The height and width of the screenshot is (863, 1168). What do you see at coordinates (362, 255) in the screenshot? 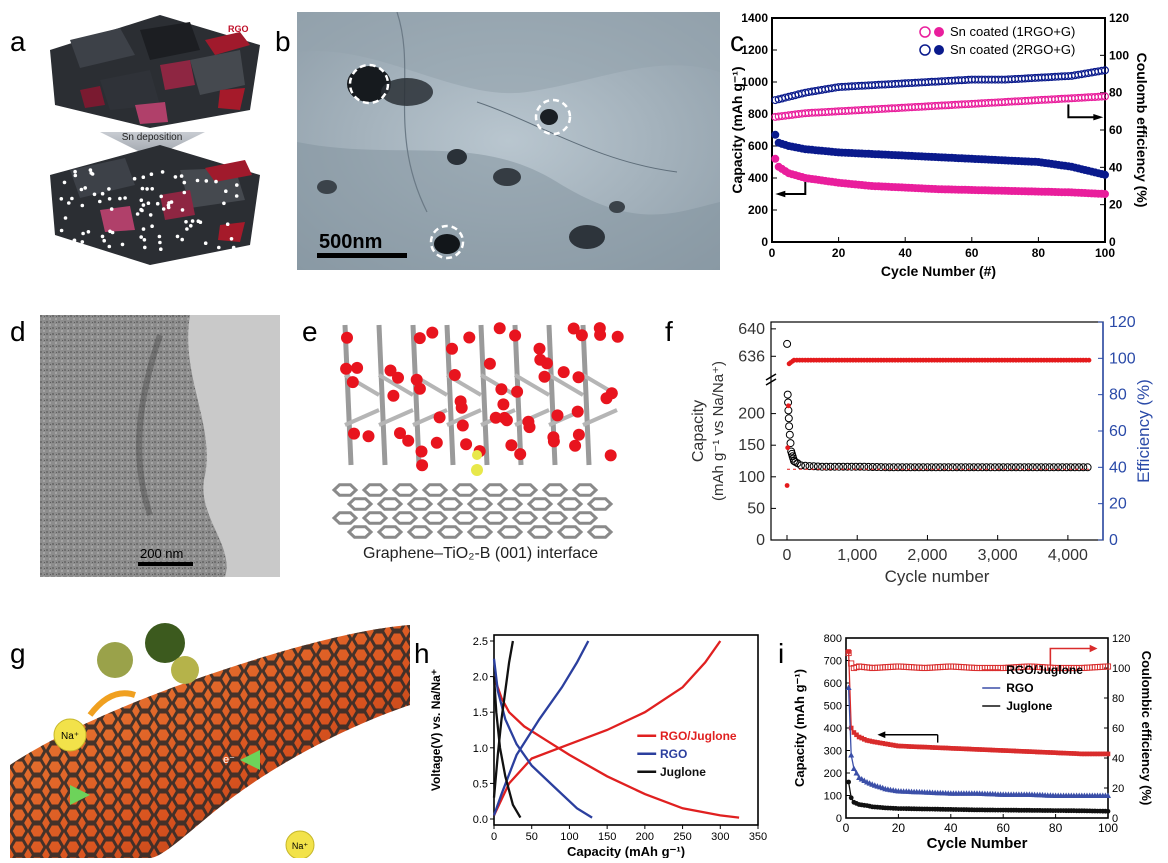
I see `scalebar` at bounding box center [362, 255].